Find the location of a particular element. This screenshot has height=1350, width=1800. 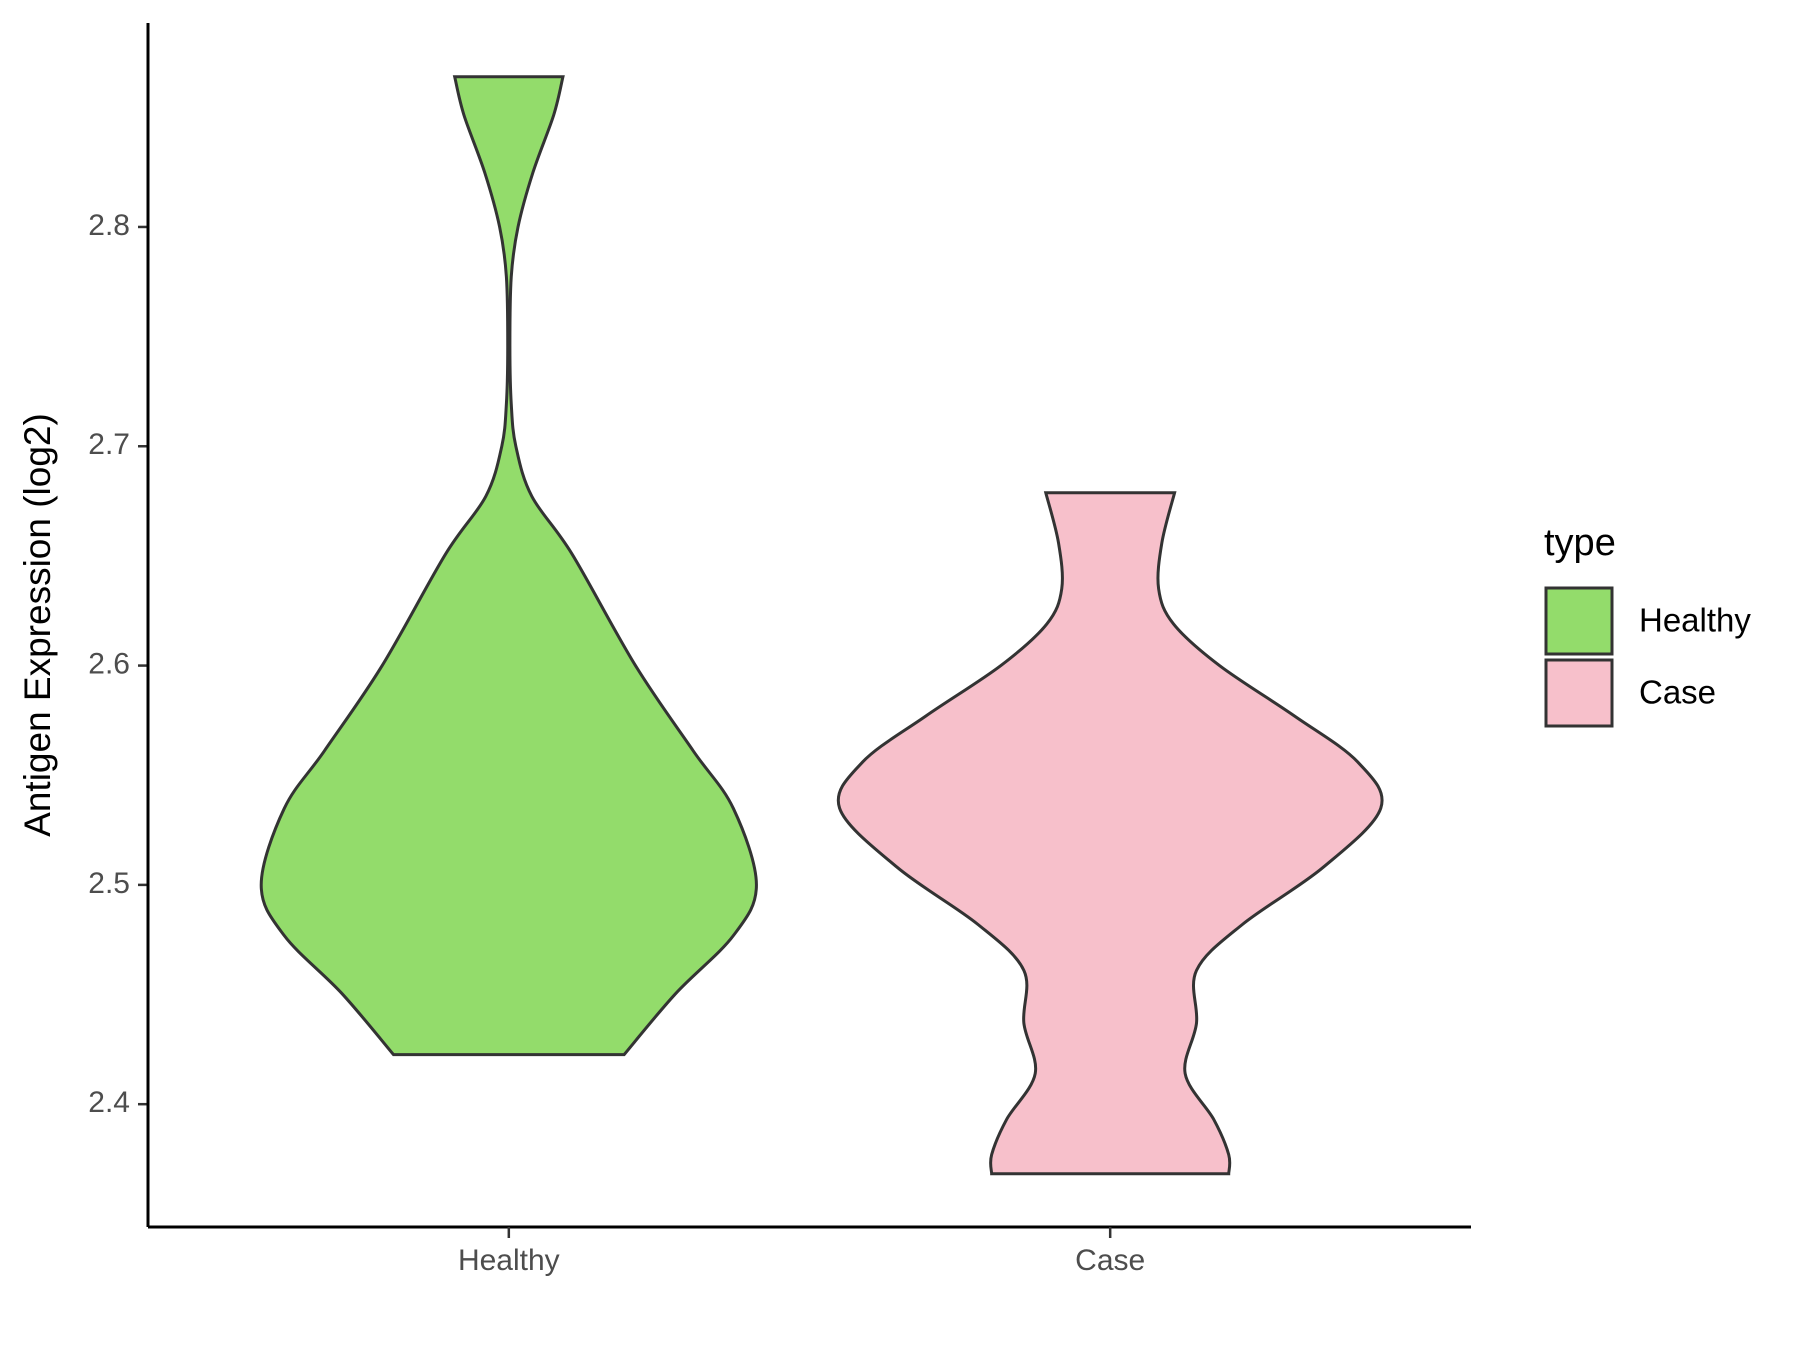

x-tick-label: Case is located at coordinates (1110, 1260).